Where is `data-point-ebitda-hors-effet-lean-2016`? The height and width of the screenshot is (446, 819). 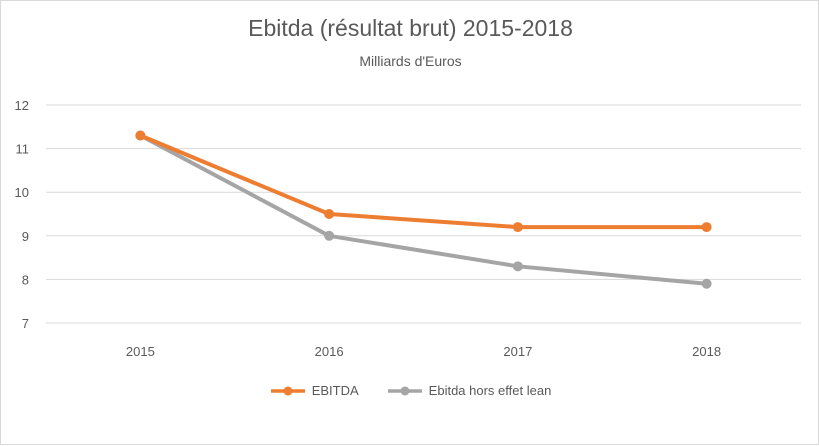 data-point-ebitda-hors-effet-lean-2016 is located at coordinates (329, 235).